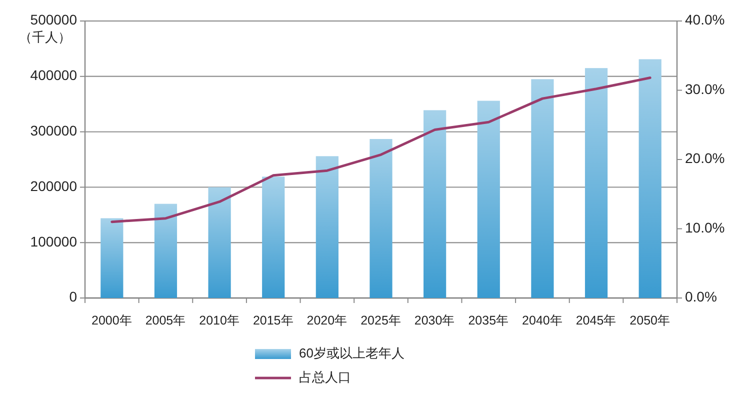 The height and width of the screenshot is (394, 750). I want to click on xtick: 2005年, so click(165, 320).